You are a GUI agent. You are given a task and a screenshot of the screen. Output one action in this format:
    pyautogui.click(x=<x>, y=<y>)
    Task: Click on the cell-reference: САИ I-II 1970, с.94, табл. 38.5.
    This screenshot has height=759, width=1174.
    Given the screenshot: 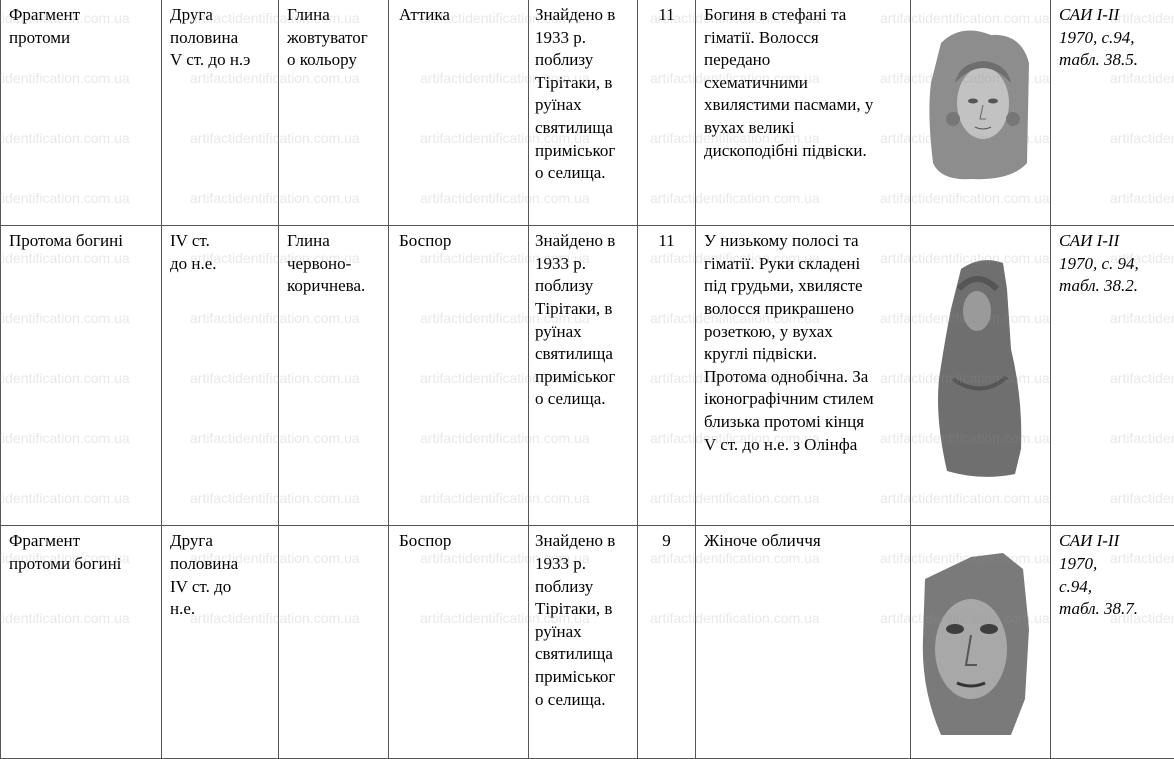 What is the action you would take?
    pyautogui.click(x=1112, y=113)
    